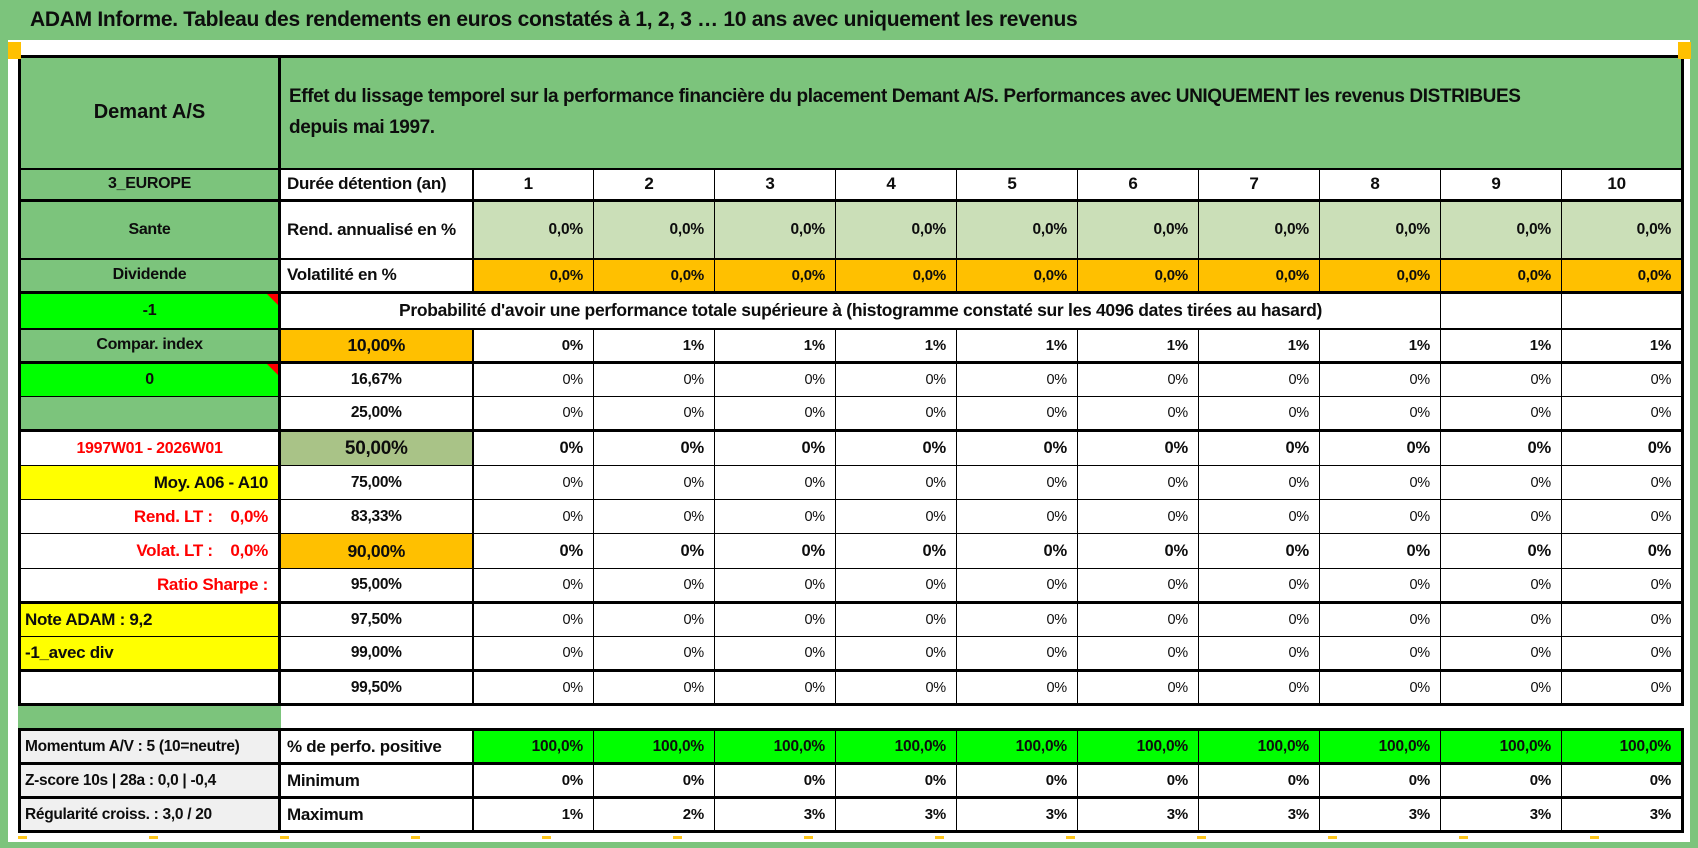 The width and height of the screenshot is (1698, 848). I want to click on row-label: Sante, so click(150, 230).